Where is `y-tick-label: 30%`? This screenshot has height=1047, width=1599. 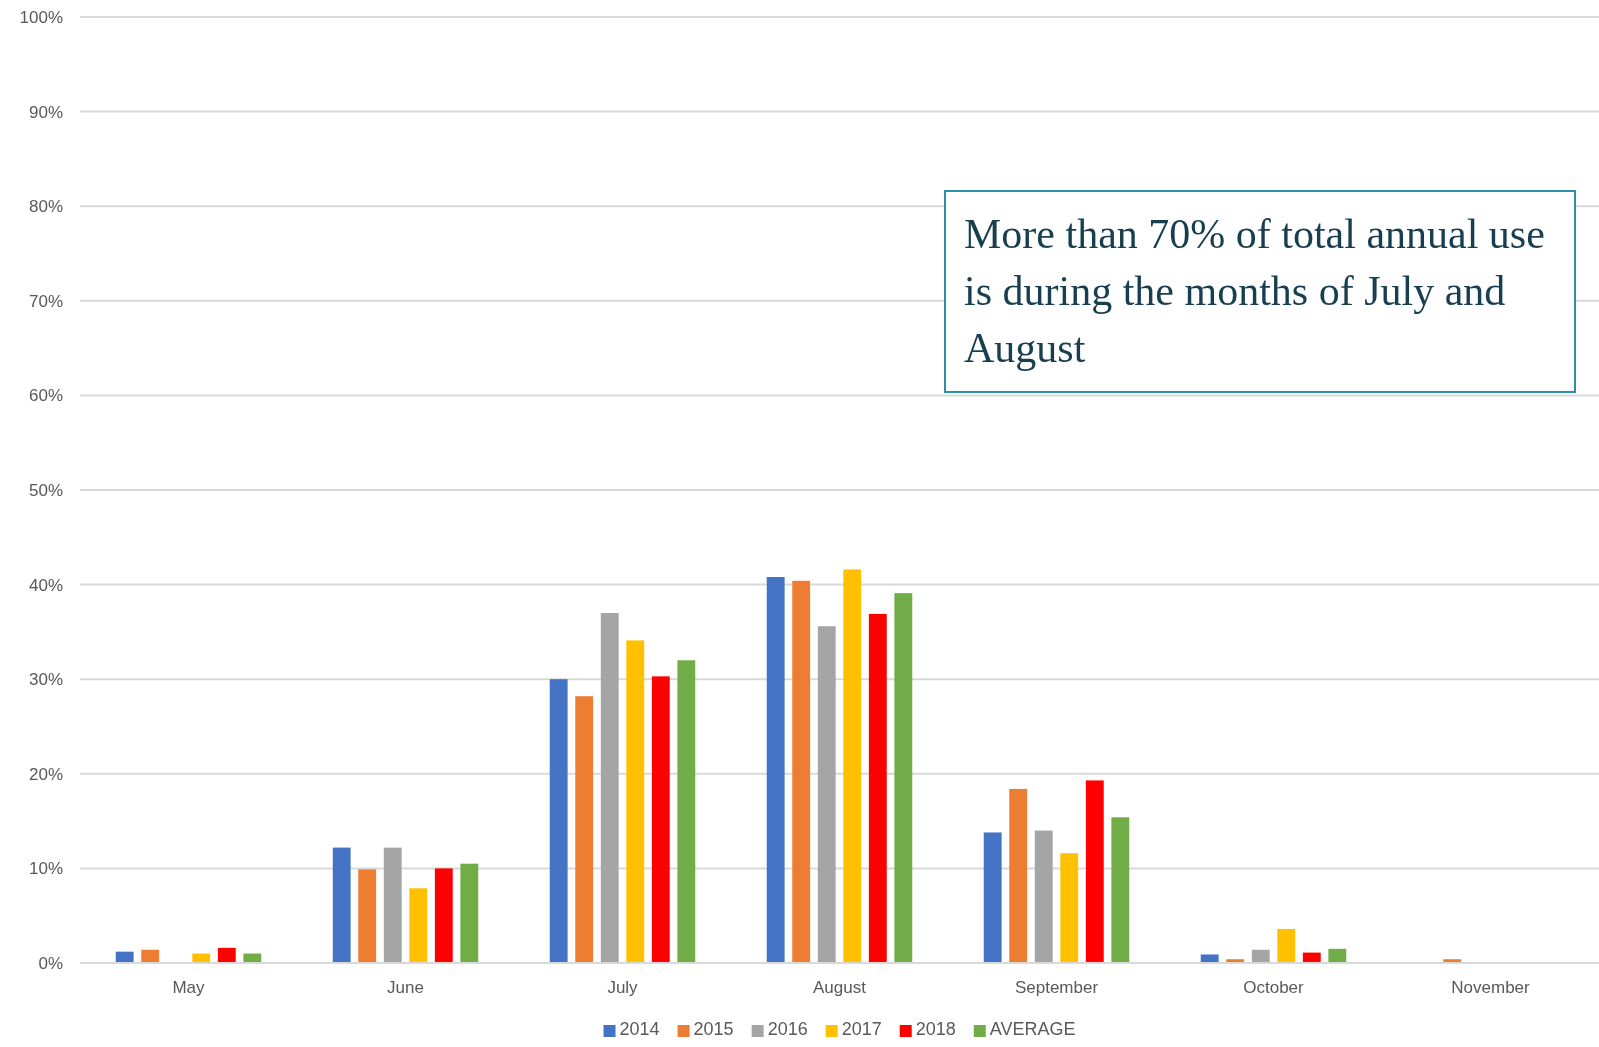 y-tick-label: 30% is located at coordinates (45, 680).